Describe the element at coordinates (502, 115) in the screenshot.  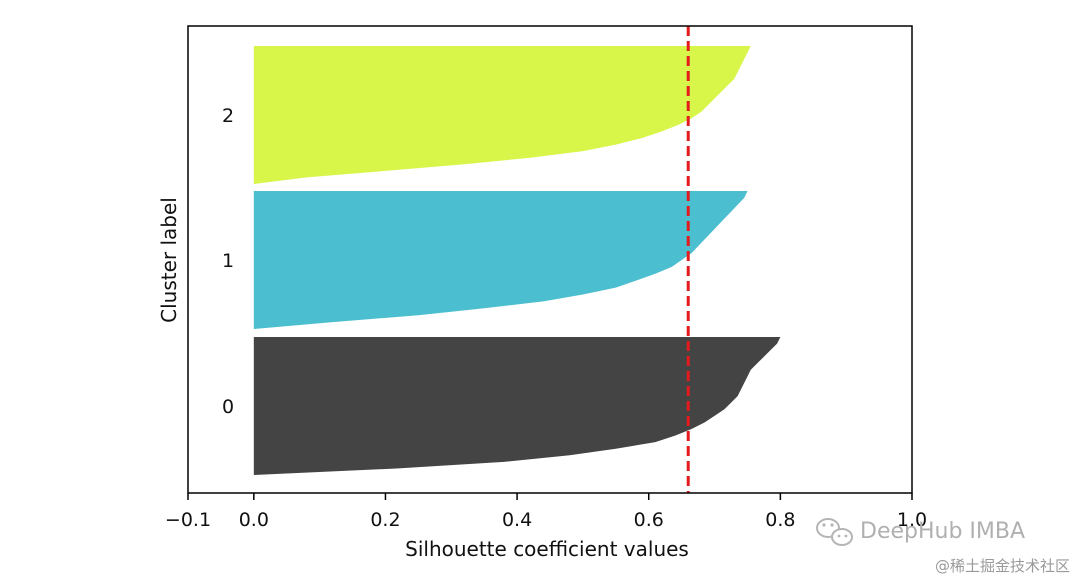
I see `cluster-2-silhouette` at that location.